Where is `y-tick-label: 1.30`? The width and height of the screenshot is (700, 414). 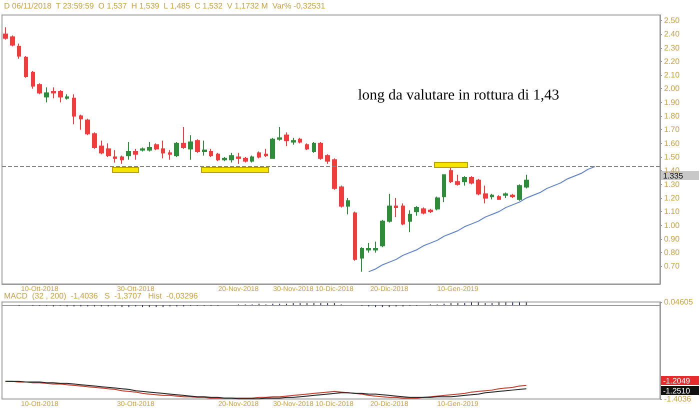 y-tick-label: 1.30 is located at coordinates (672, 184).